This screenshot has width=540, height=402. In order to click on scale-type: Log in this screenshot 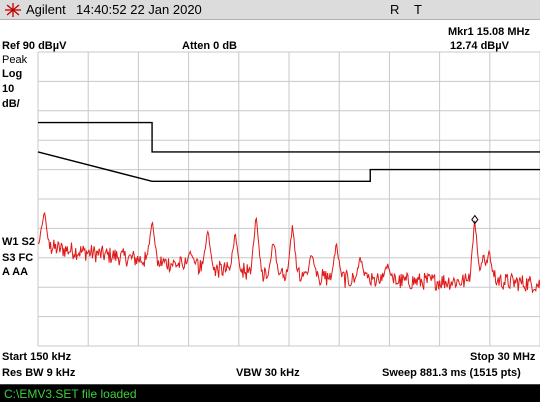, I will do `click(12, 74)`.